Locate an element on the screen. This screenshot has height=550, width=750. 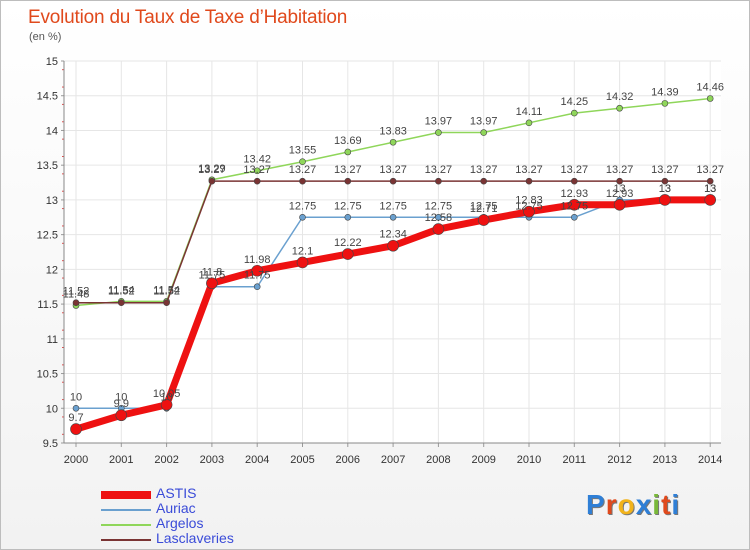
y-tick-label: 14.5 is located at coordinates (47, 97).